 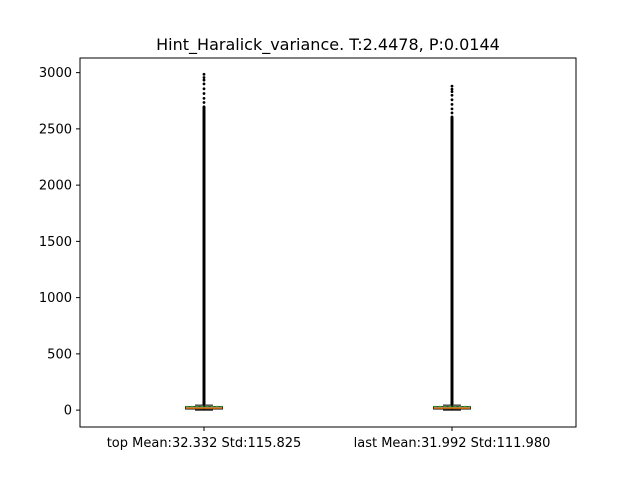 What do you see at coordinates (59, 354) in the screenshot?
I see `y-tick-label: 500` at bounding box center [59, 354].